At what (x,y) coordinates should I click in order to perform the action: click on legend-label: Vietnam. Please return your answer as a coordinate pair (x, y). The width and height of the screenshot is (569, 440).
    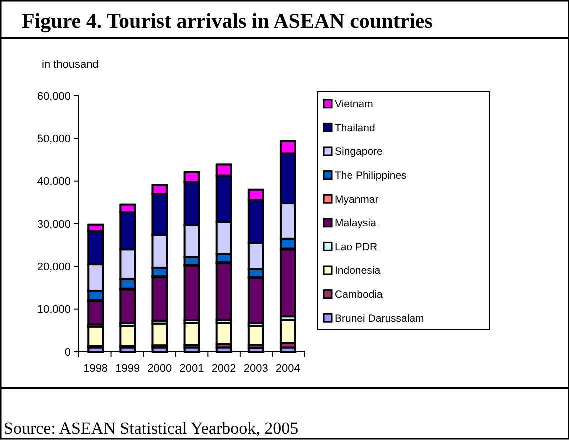
    Looking at the image, I should click on (354, 104).